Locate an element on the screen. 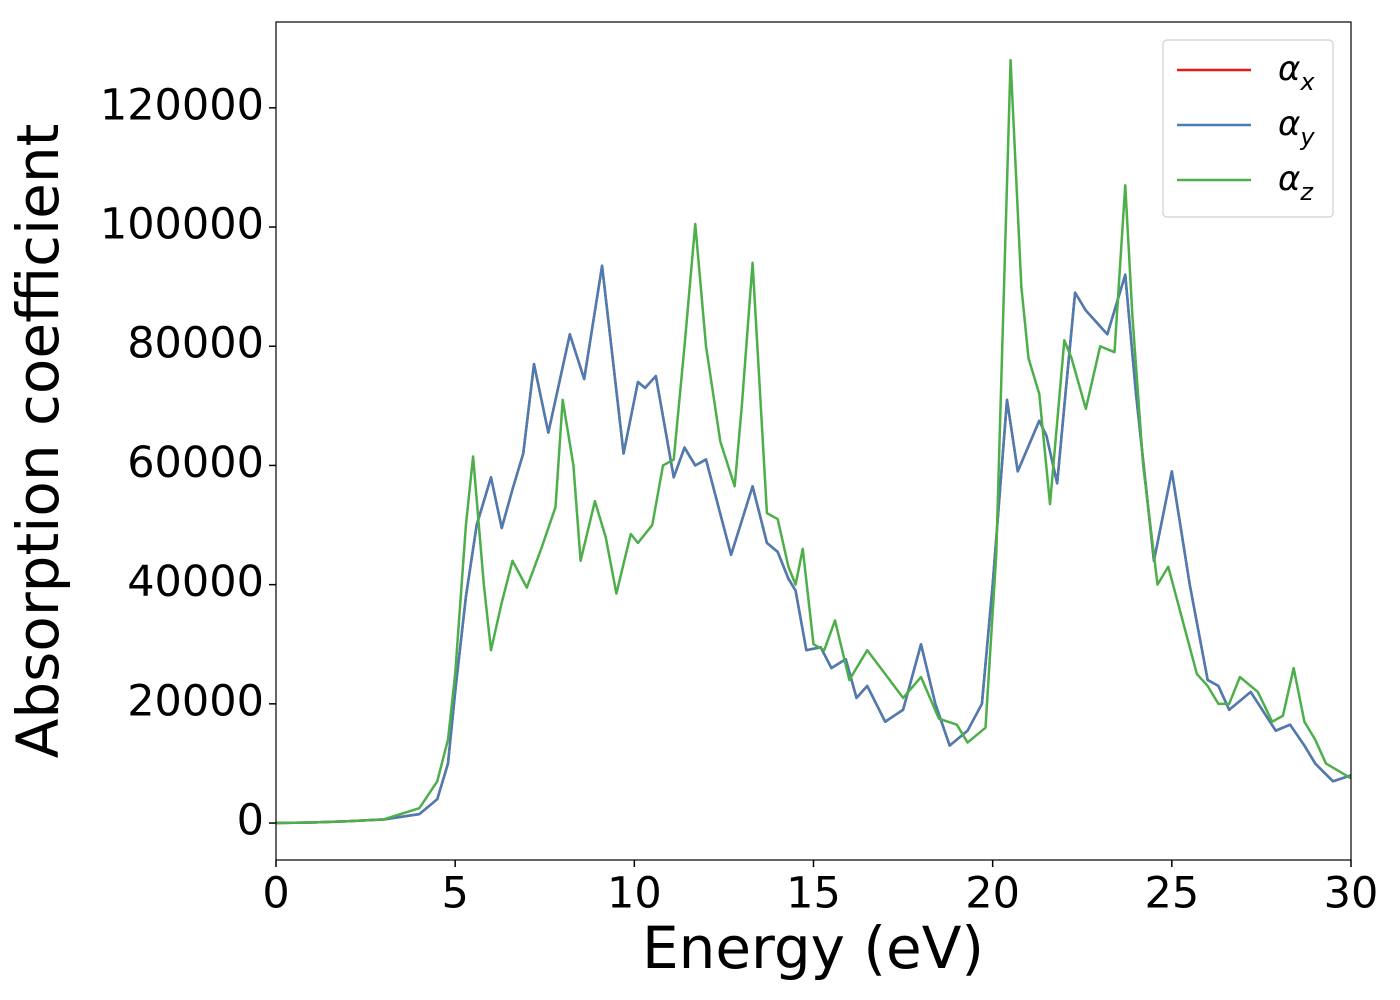  y-tick-label: 100000 is located at coordinates (182, 225).